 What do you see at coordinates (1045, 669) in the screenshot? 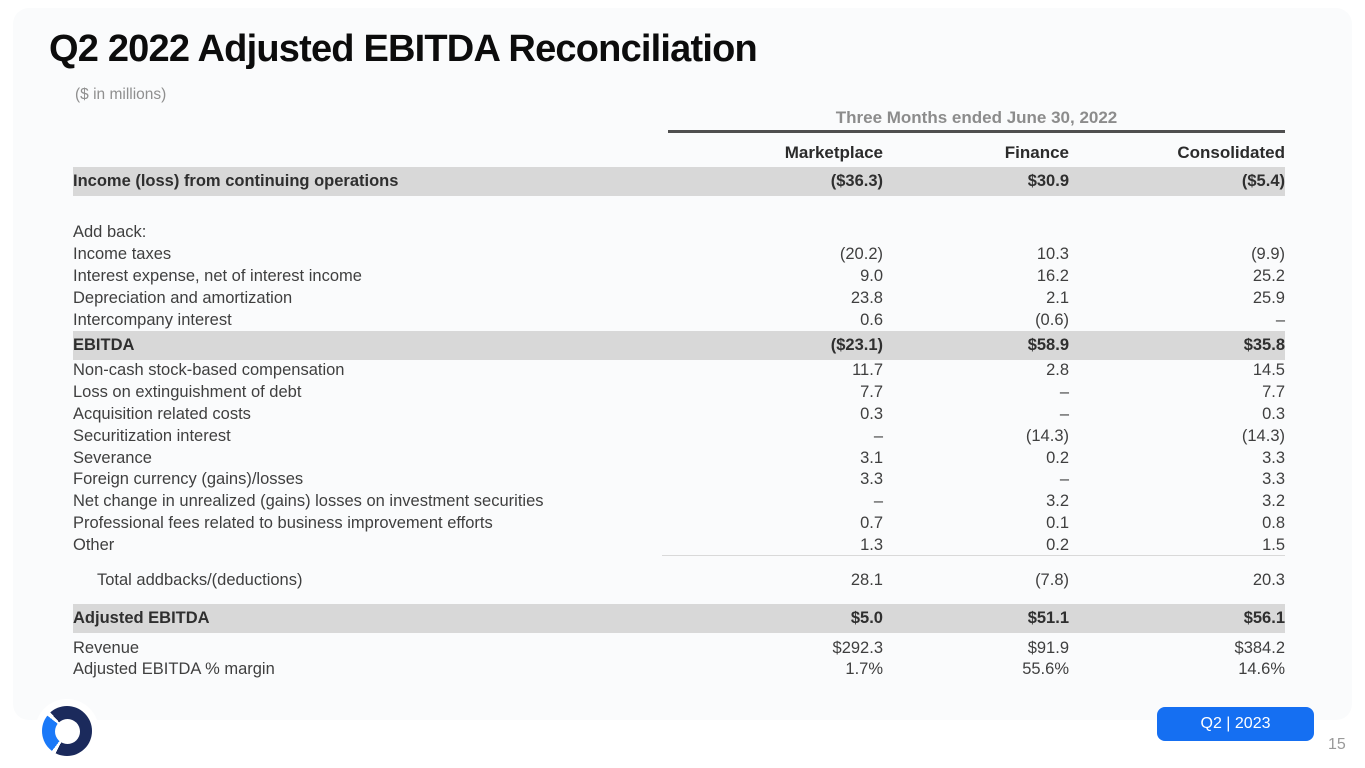
I see `row-value: 55.6%` at bounding box center [1045, 669].